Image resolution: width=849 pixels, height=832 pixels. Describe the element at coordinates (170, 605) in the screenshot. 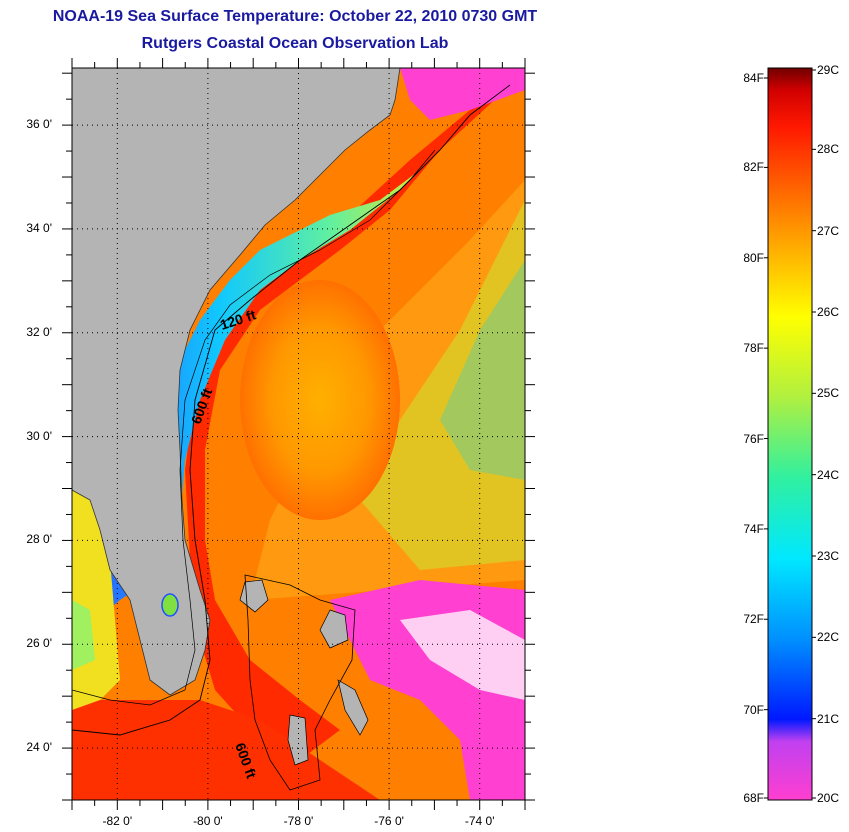

I see `lake-okeechobee` at that location.